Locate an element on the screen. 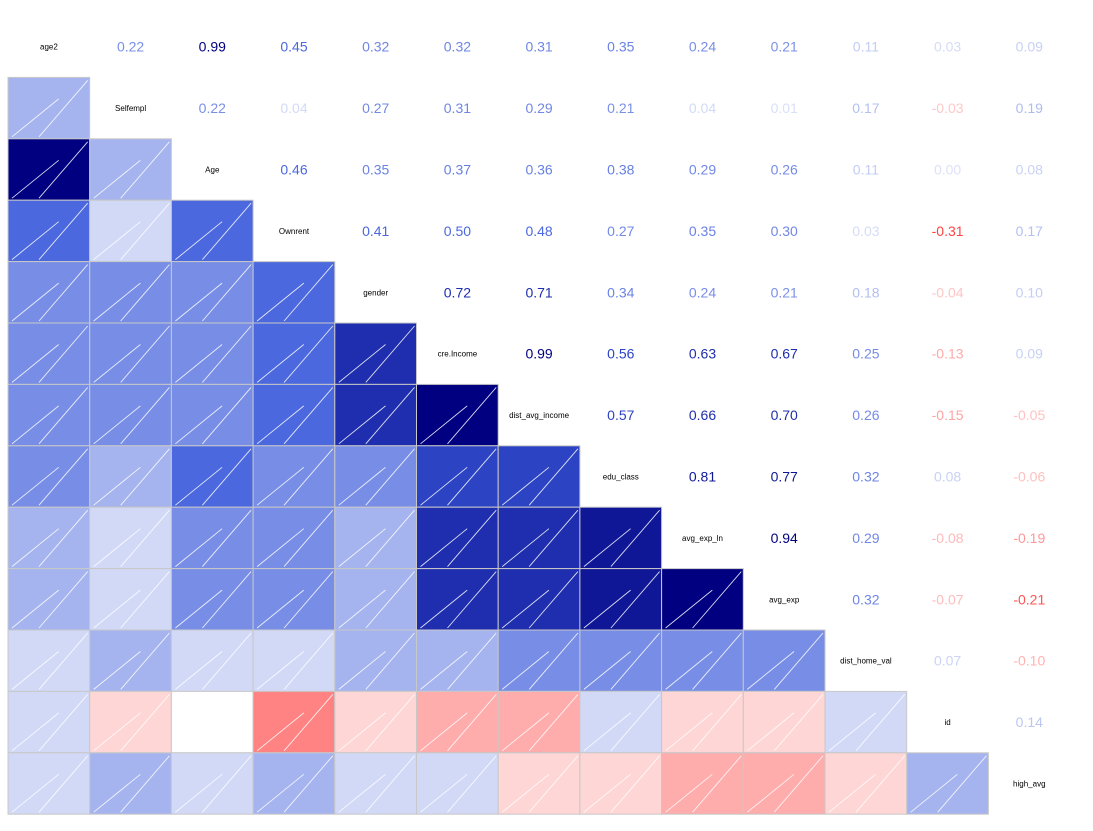 The image size is (1093, 831). label-gender: gender is located at coordinates (375, 292).